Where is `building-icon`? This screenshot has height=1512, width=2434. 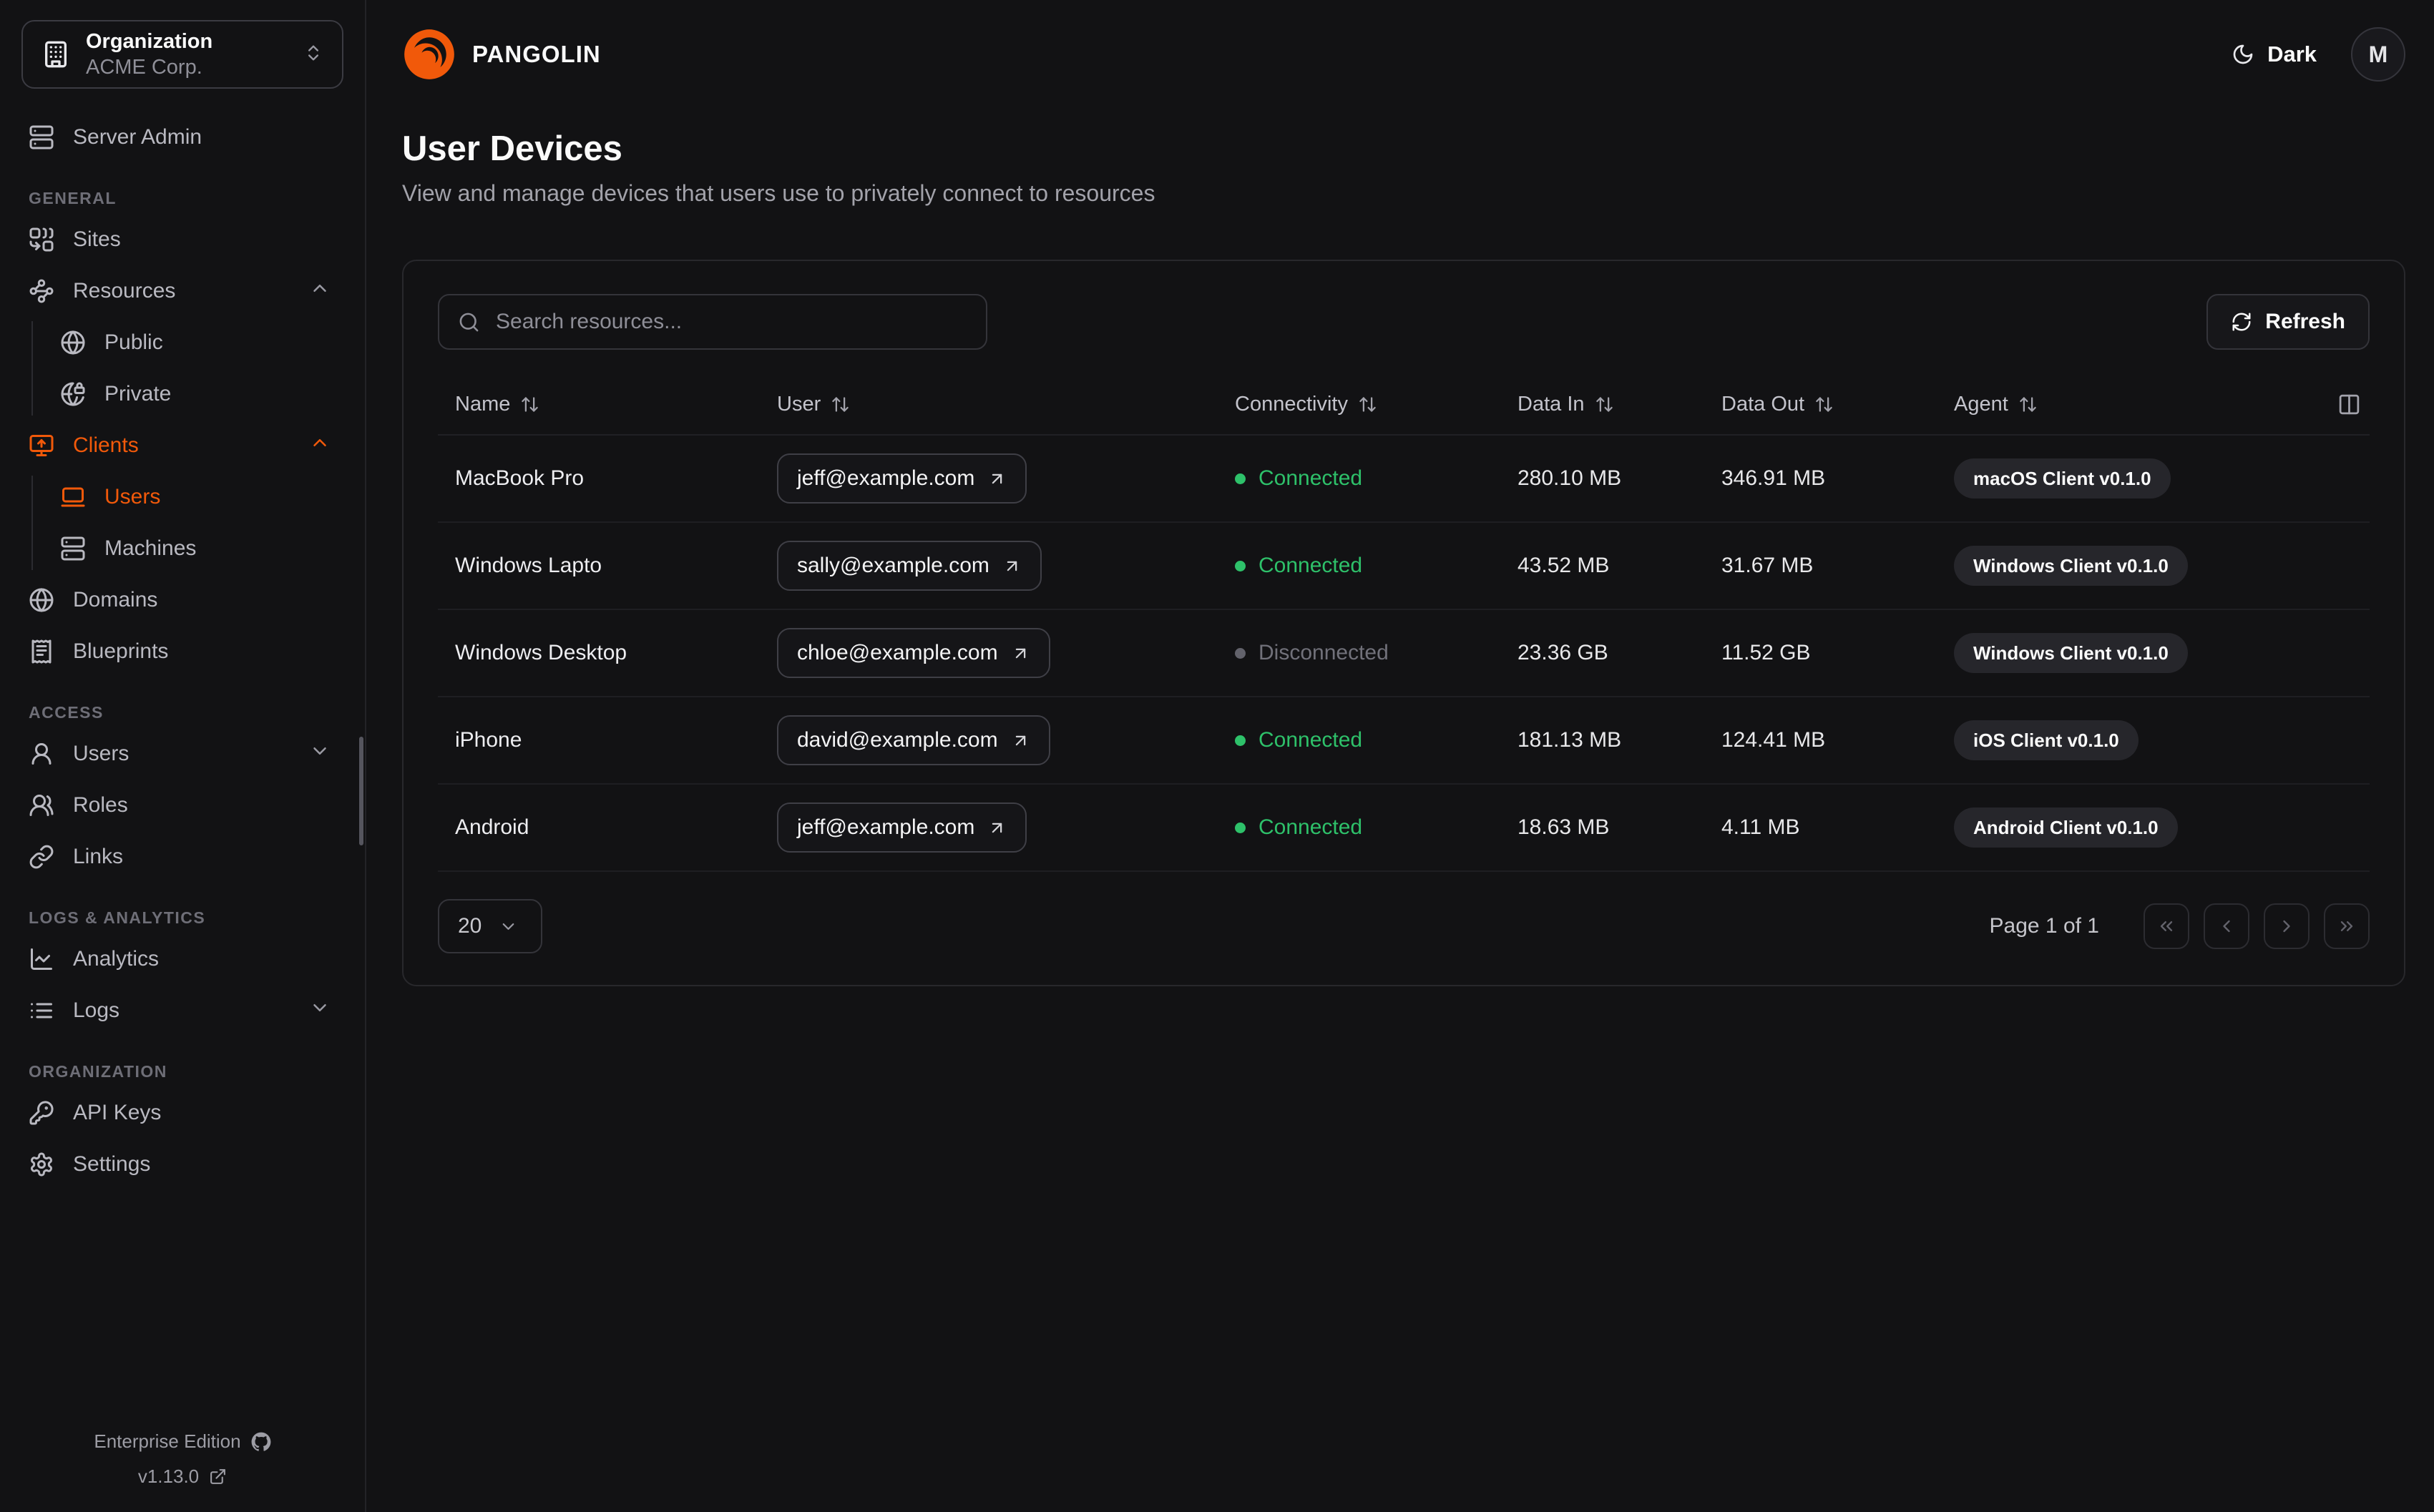 building-icon is located at coordinates (55, 54).